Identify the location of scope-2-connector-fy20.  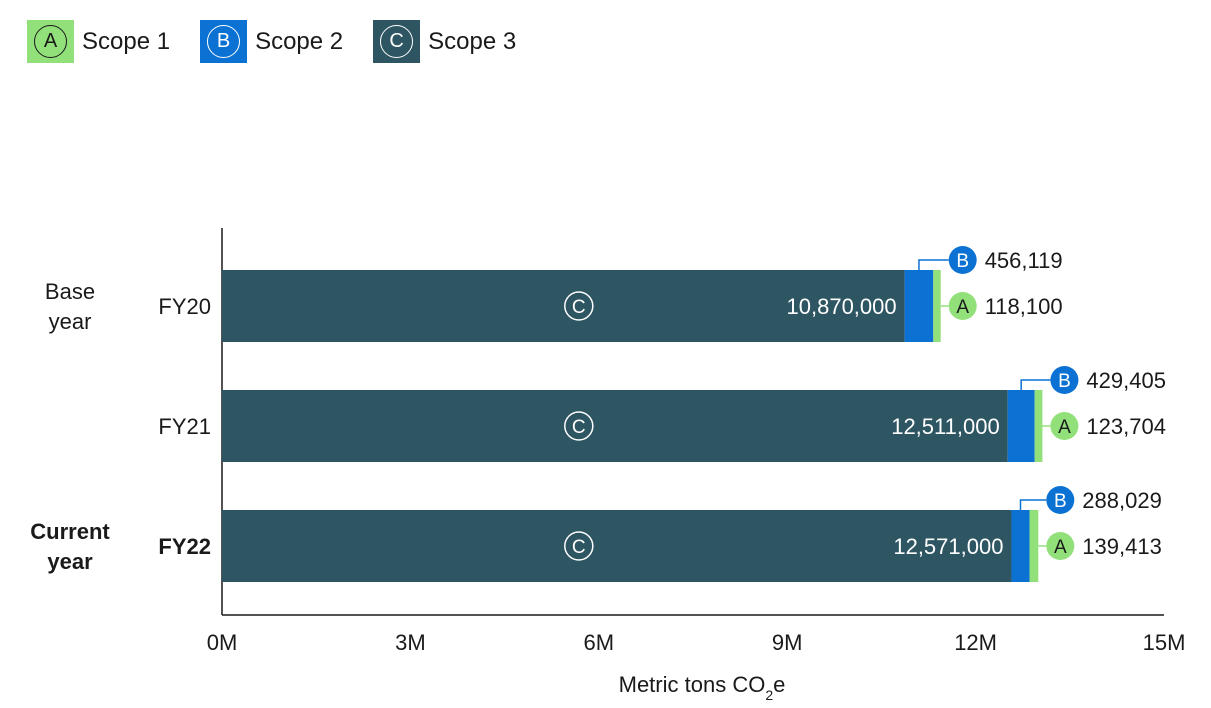
(933, 264).